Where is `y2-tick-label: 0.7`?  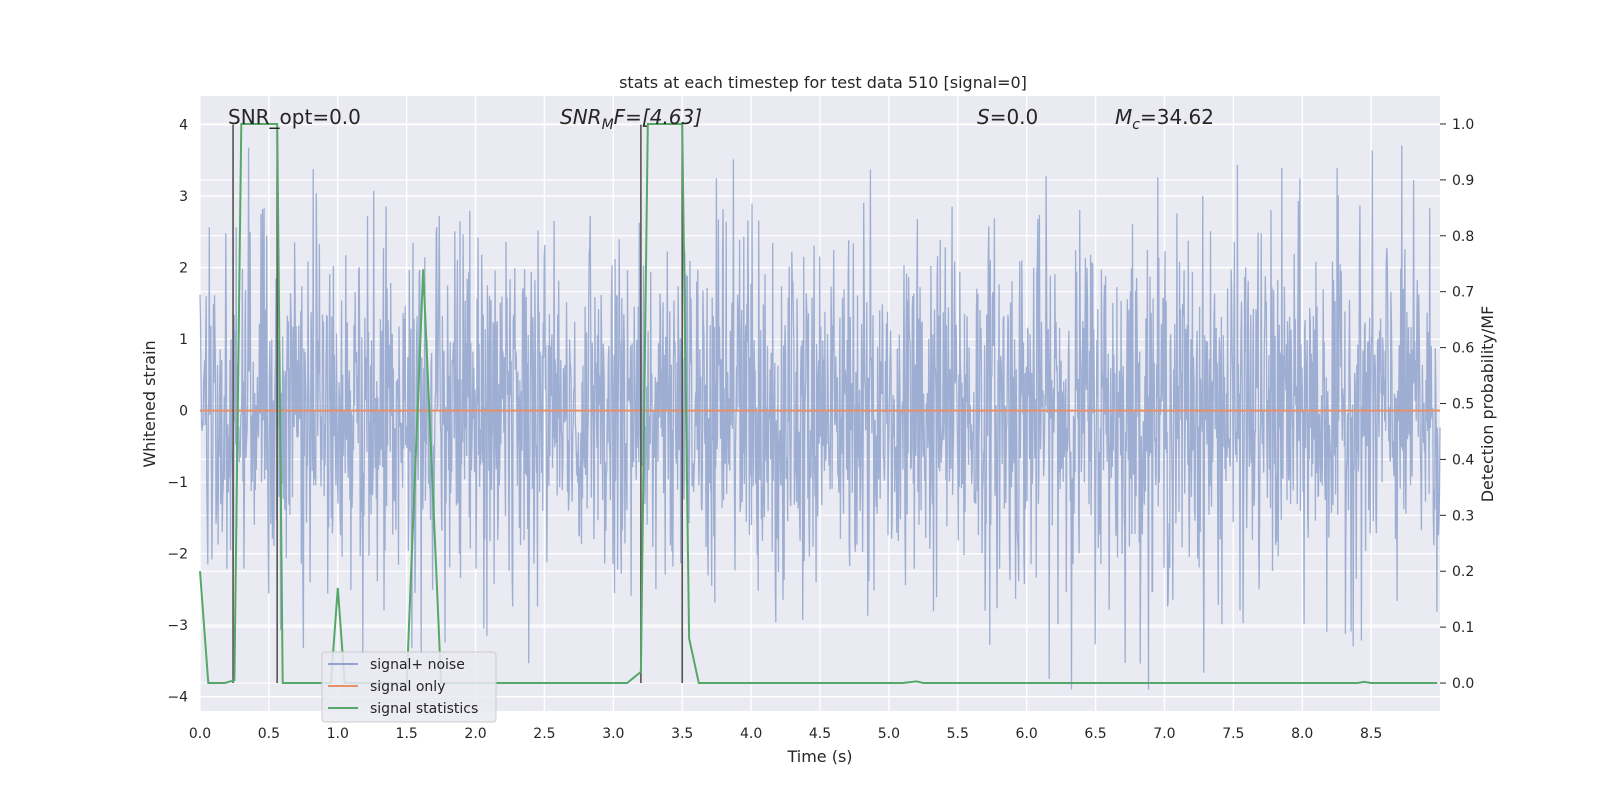
y2-tick-label: 0.7 is located at coordinates (1463, 293).